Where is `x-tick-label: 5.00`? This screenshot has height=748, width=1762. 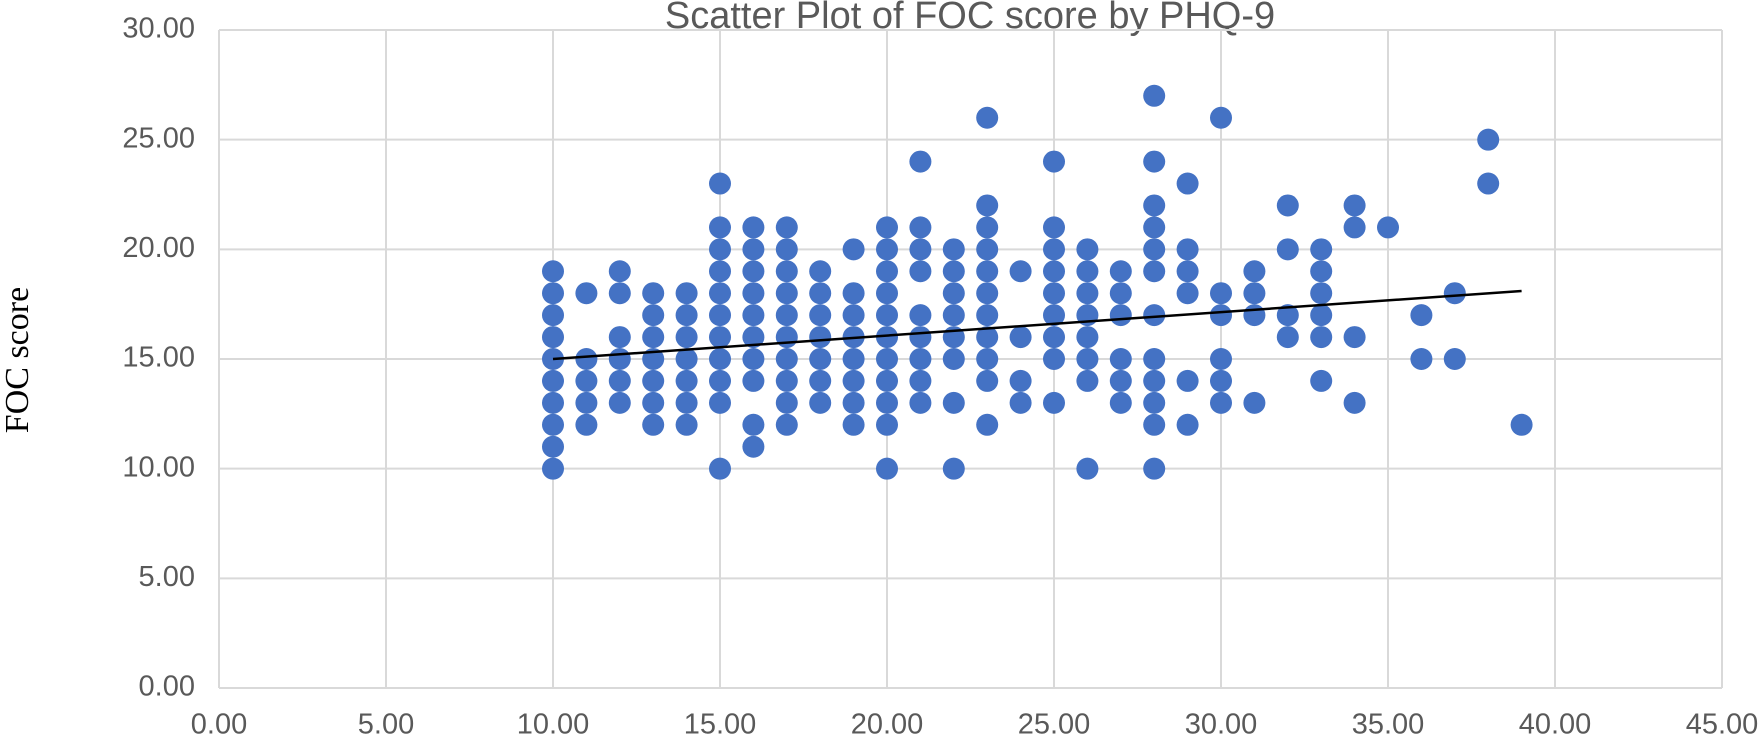 x-tick-label: 5.00 is located at coordinates (386, 725).